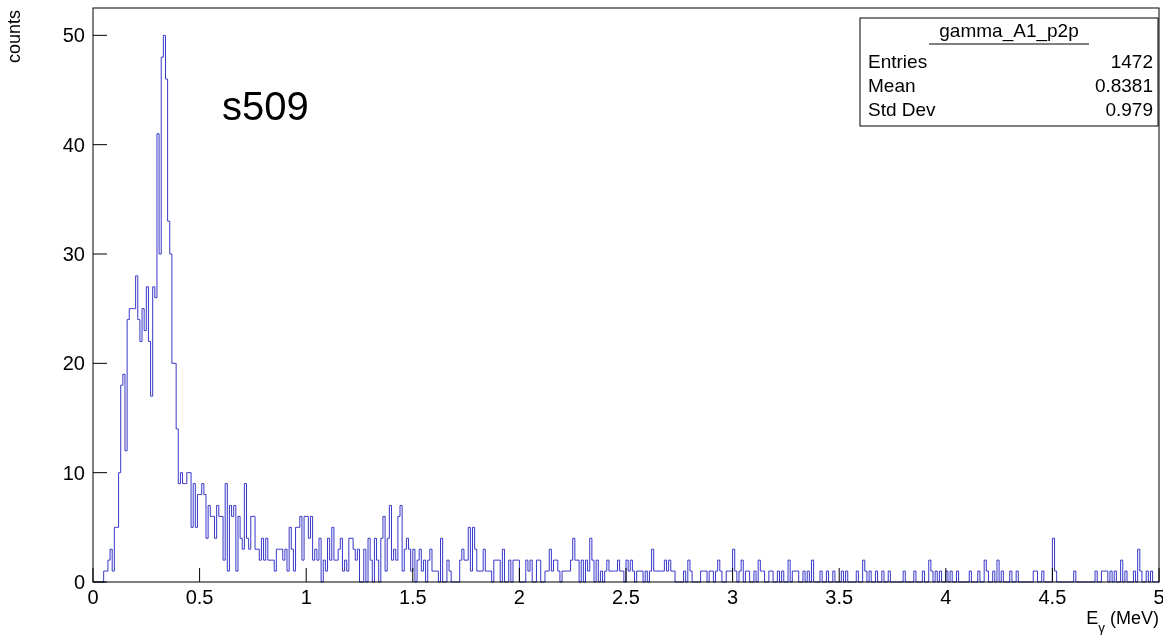 The height and width of the screenshot is (637, 1163). Describe the element at coordinates (1131, 61) in the screenshot. I see `annotation: 1472` at that location.